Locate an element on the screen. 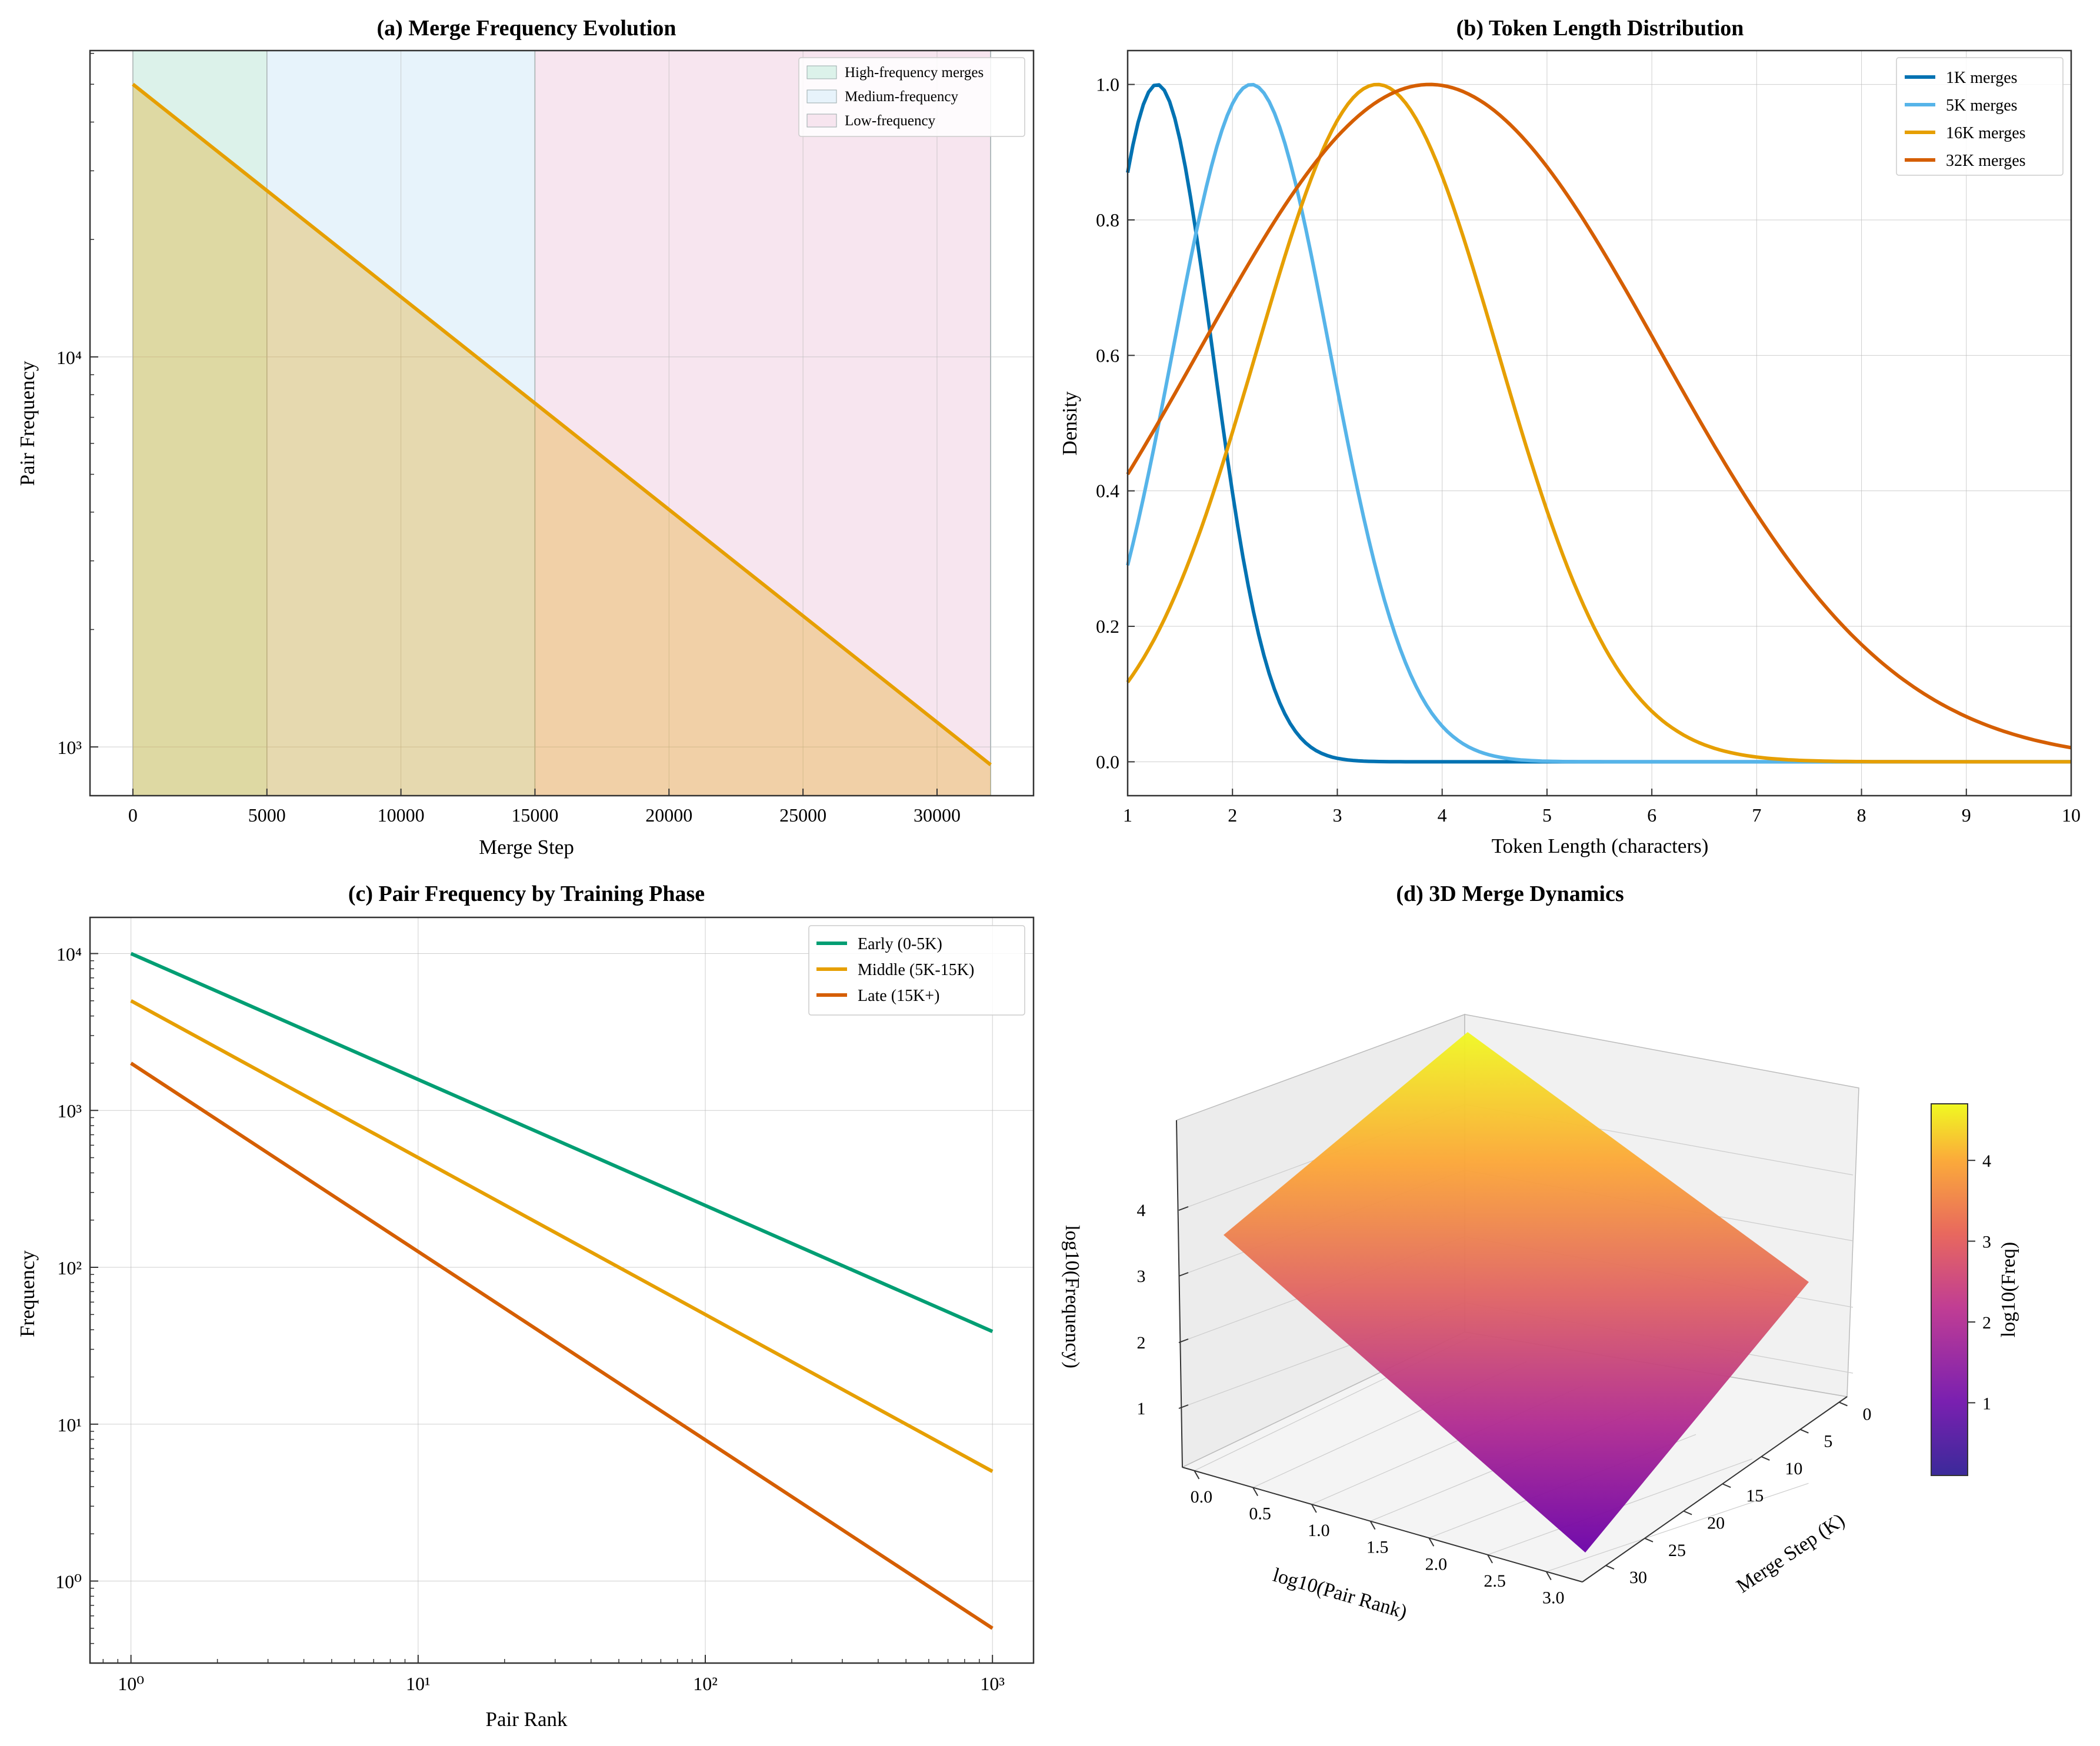 The width and height of the screenshot is (2100, 1746). panel-a-title: (a) Merge Frequency Evolution is located at coordinates (526, 28).